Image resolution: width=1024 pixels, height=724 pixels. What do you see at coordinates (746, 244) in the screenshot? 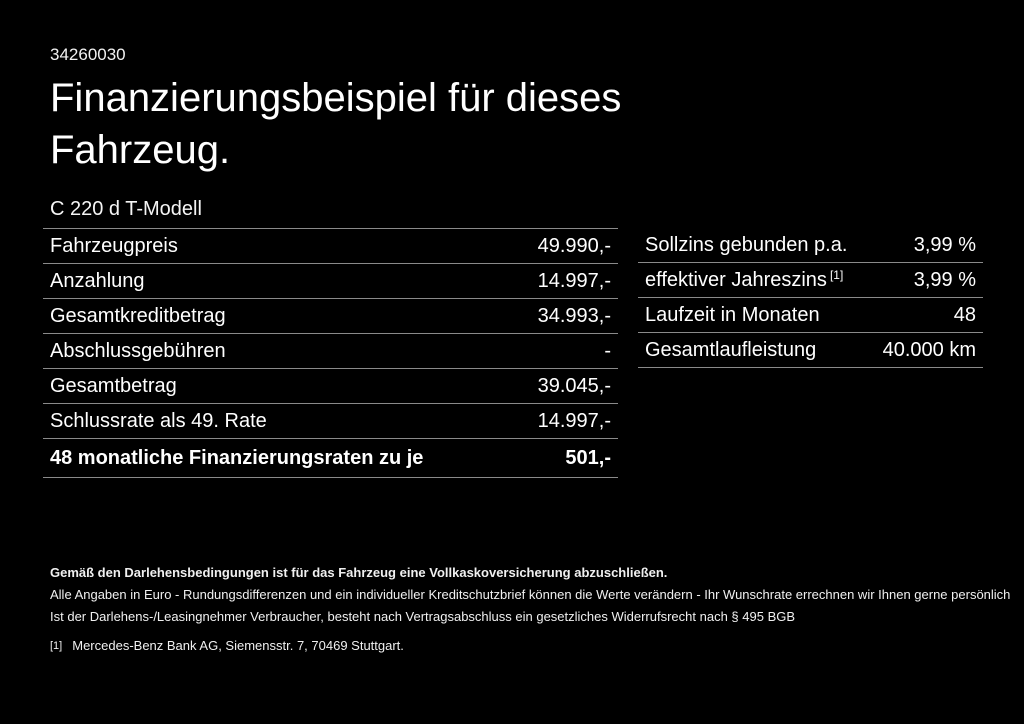
I see `row-label: Sollzins gebunden p.a.` at bounding box center [746, 244].